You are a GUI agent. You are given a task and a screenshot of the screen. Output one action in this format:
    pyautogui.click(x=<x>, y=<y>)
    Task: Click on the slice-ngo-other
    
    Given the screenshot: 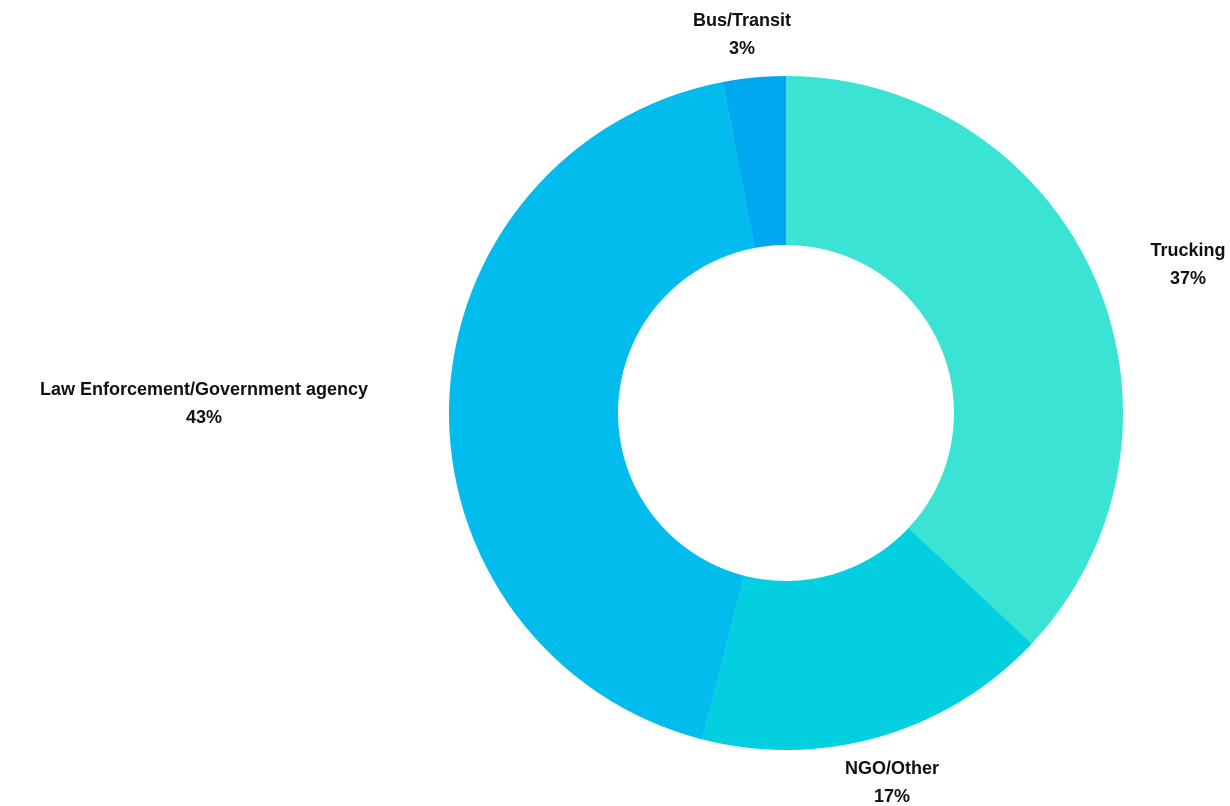 What is the action you would take?
    pyautogui.click(x=867, y=639)
    